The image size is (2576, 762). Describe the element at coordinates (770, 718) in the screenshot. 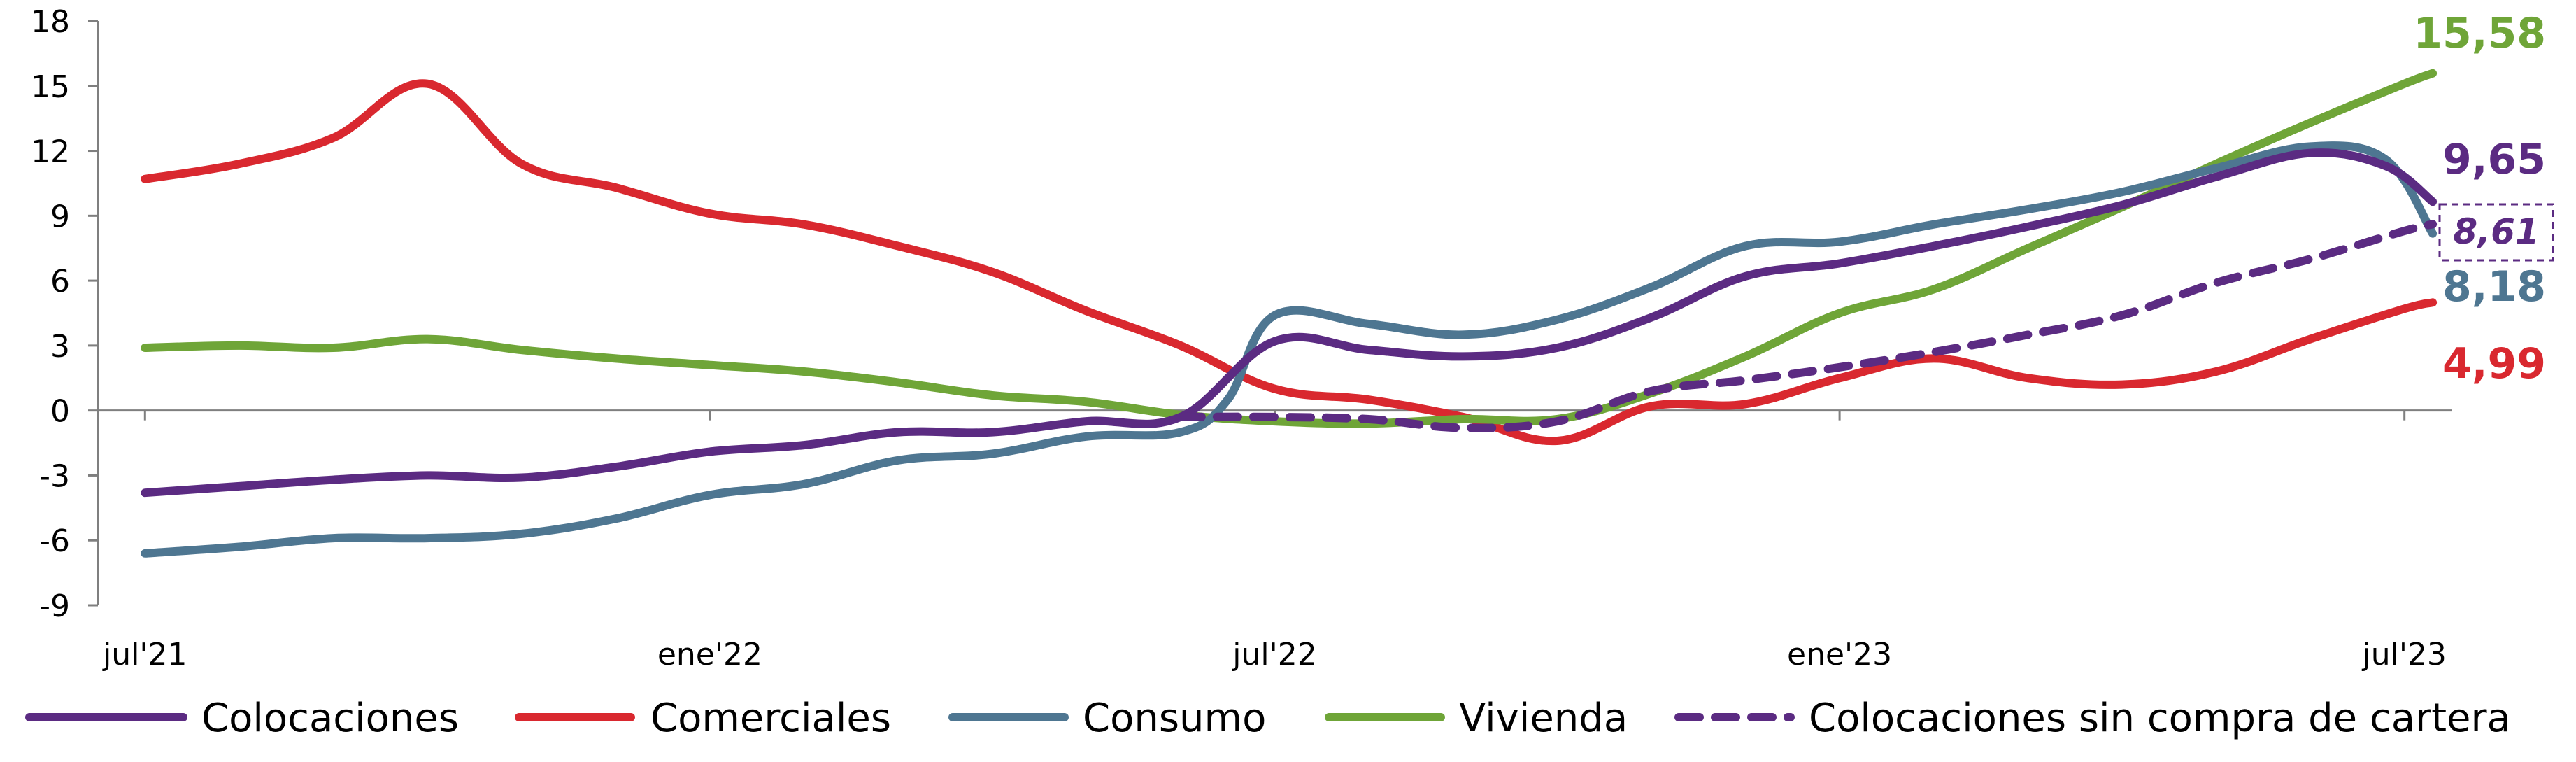

I see `legend-label: Comerciales` at that location.